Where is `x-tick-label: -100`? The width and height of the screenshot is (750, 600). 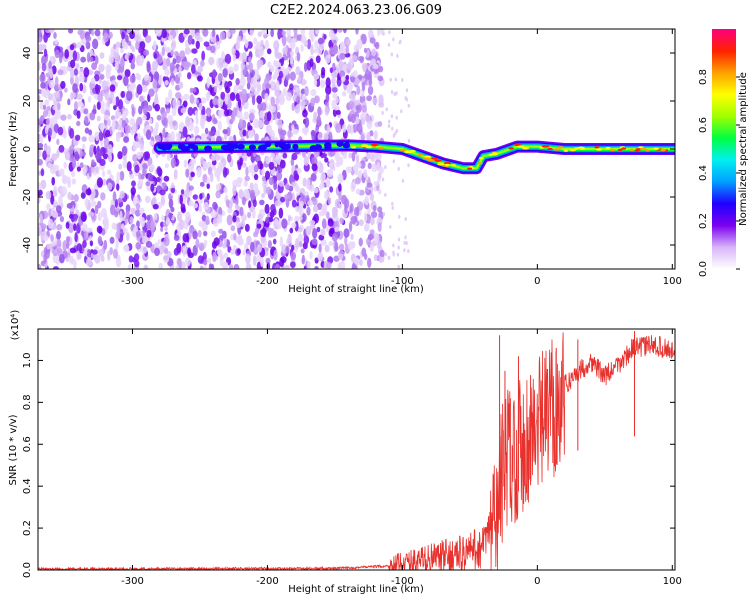
x-tick-label: -100 is located at coordinates (402, 281).